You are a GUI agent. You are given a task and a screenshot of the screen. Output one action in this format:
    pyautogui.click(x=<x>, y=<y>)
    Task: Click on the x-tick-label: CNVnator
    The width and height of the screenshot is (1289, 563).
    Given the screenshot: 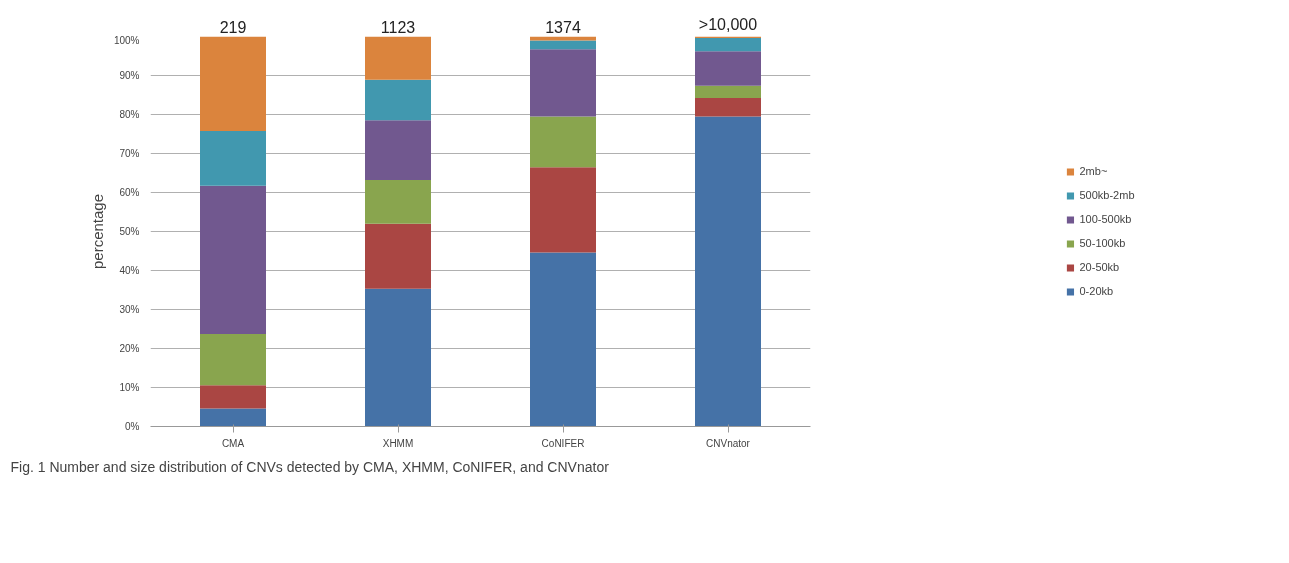 What is the action you would take?
    pyautogui.click(x=728, y=443)
    